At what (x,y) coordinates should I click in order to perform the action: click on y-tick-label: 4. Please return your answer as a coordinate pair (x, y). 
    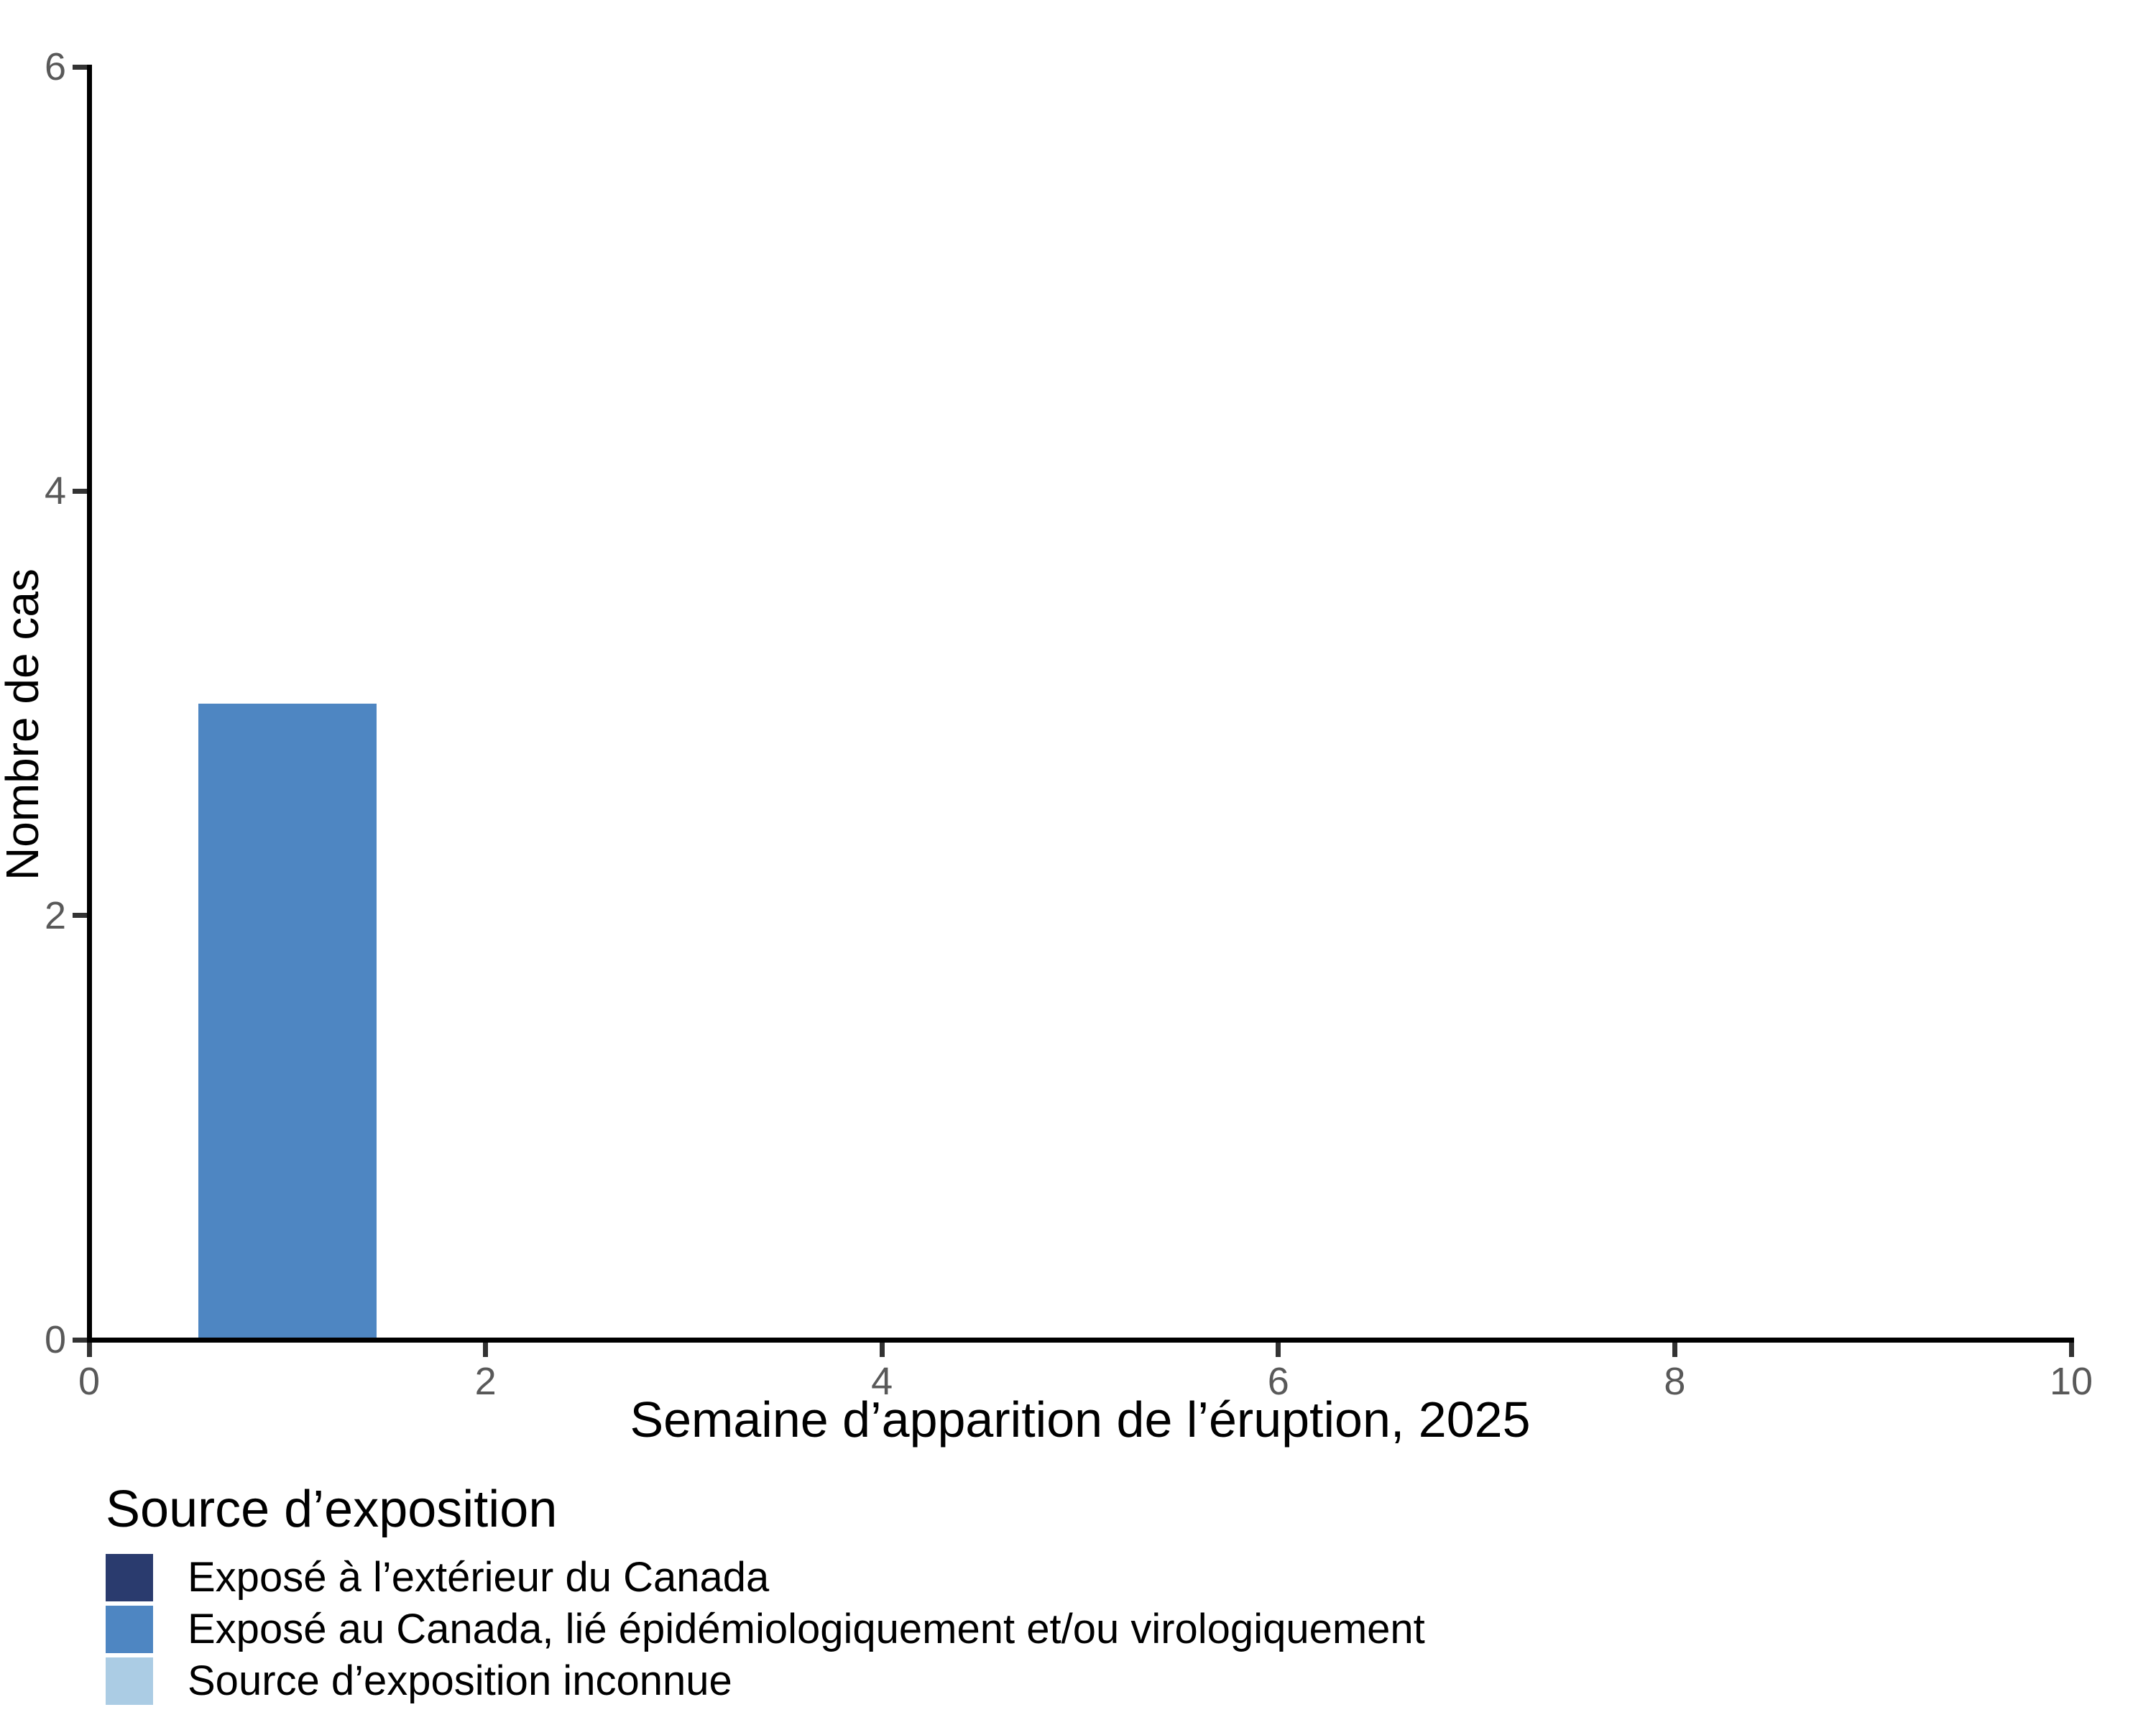
    Looking at the image, I should click on (55, 491).